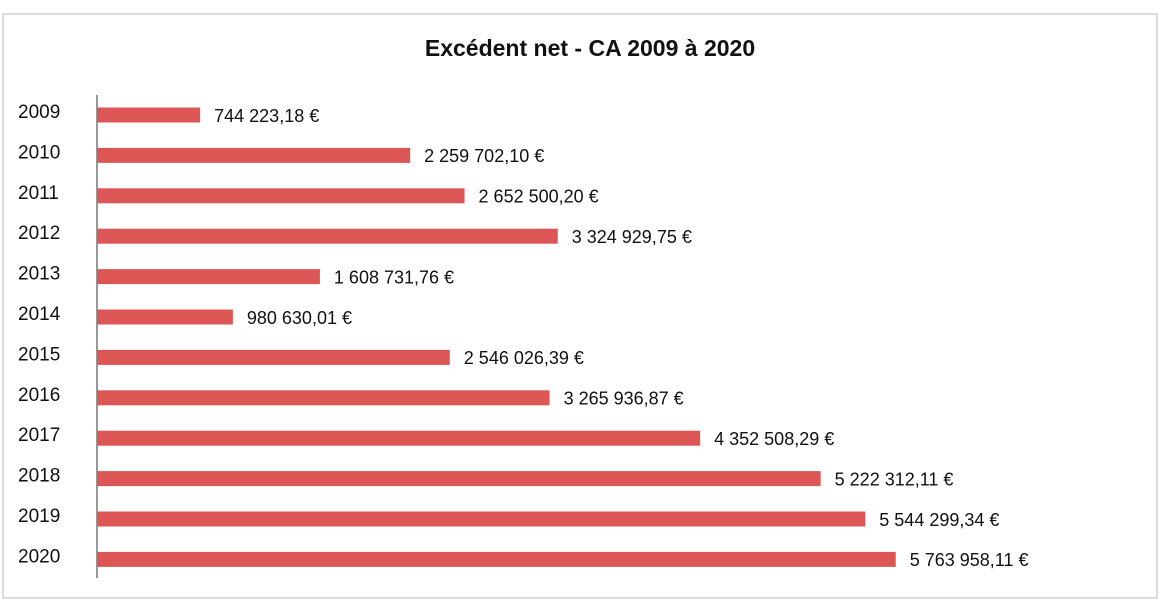 The image size is (1161, 602). Describe the element at coordinates (39, 516) in the screenshot. I see `category-label: 2019` at that location.